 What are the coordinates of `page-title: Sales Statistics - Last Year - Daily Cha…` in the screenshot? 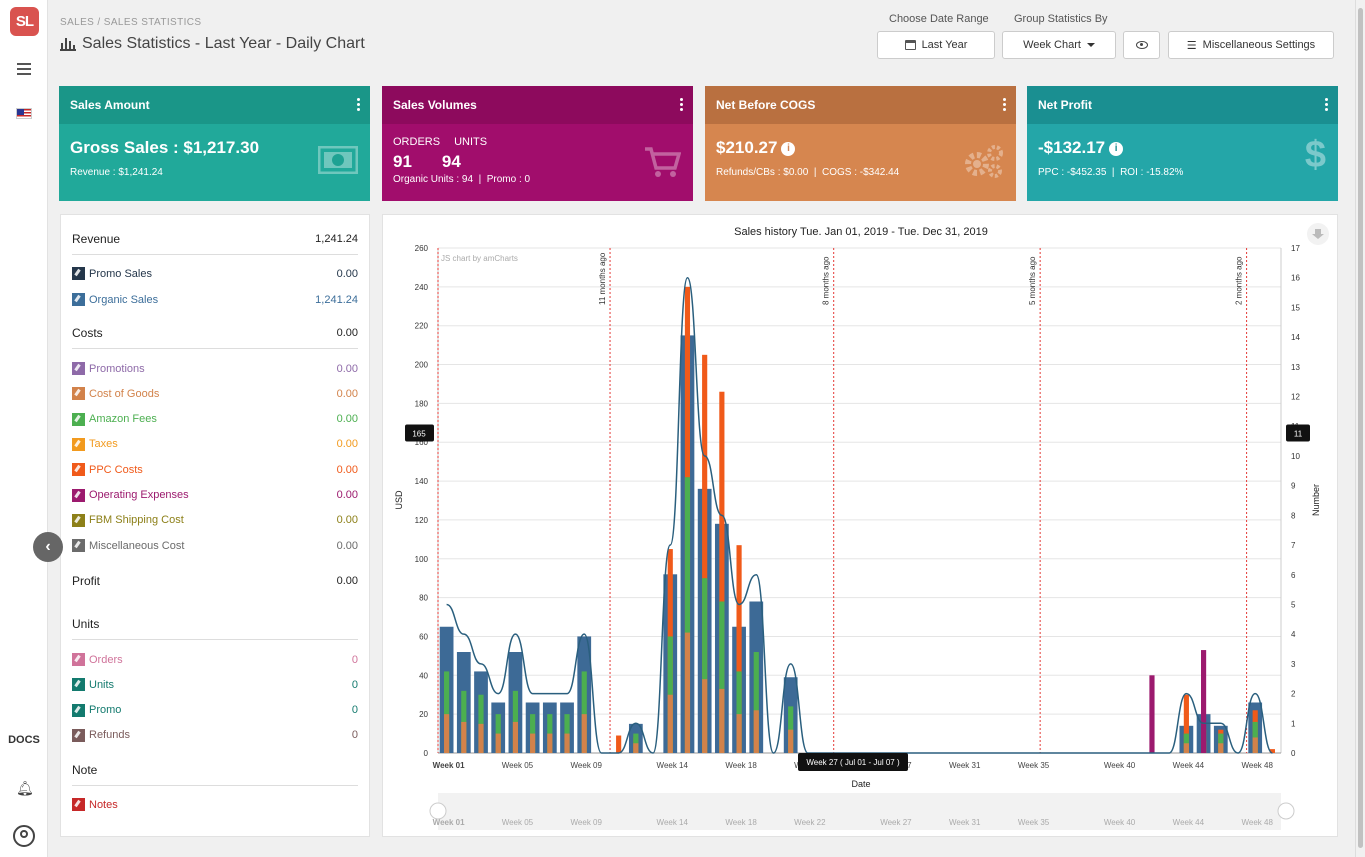 It's located at (212, 44).